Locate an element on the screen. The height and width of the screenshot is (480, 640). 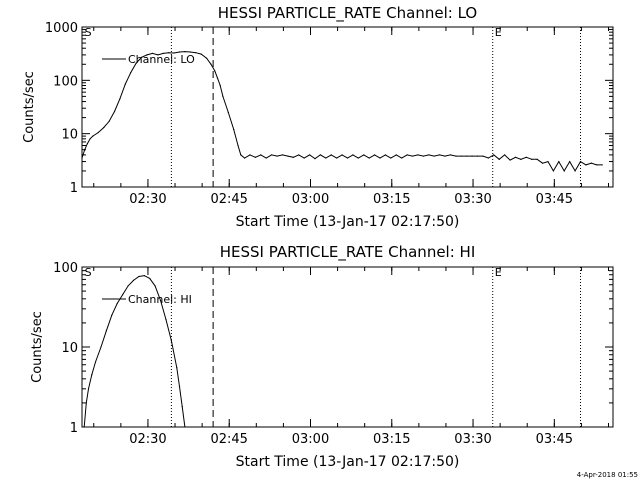
panel-2-x-tick-label: 03:45 is located at coordinates (554, 439).